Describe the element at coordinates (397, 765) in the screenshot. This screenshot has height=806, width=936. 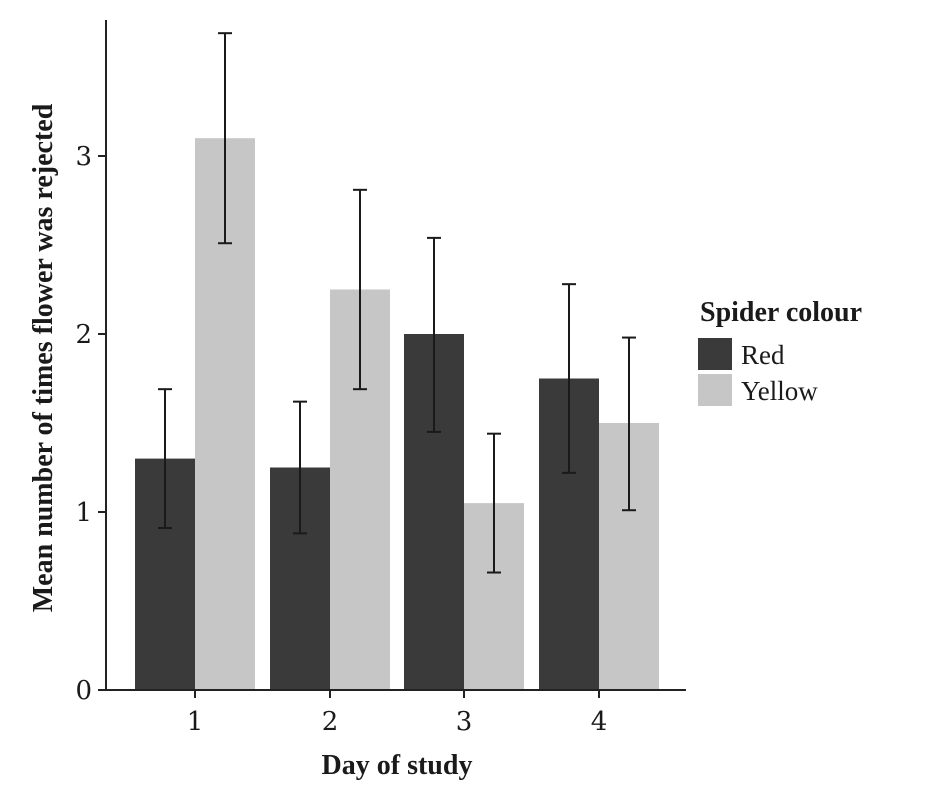
I see `x-axis-title: Day of study` at that location.